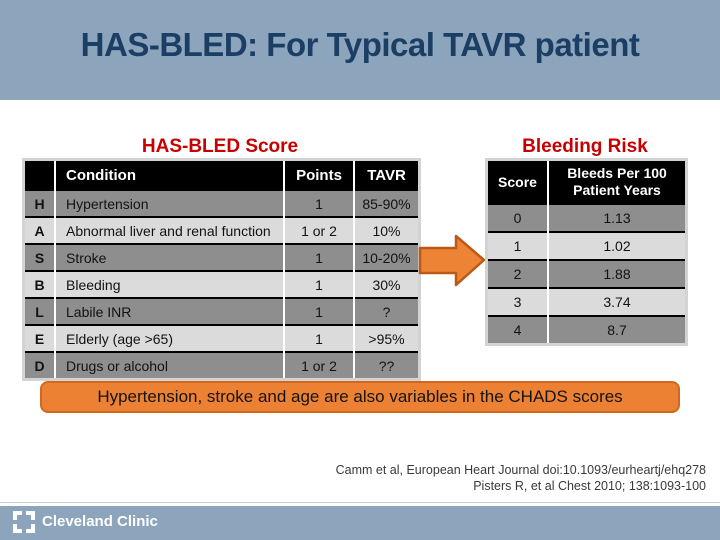 This screenshot has width=720, height=540. Describe the element at coordinates (360, 523) in the screenshot. I see `footer-band` at that location.